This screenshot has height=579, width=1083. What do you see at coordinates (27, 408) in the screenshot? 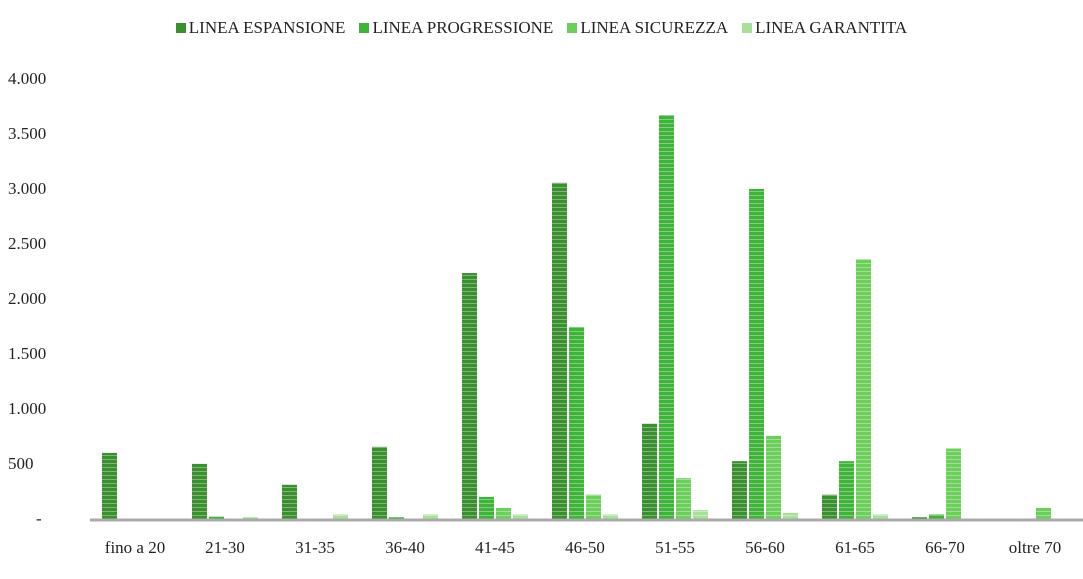
I see `y-tick-label: 1.000` at bounding box center [27, 408].